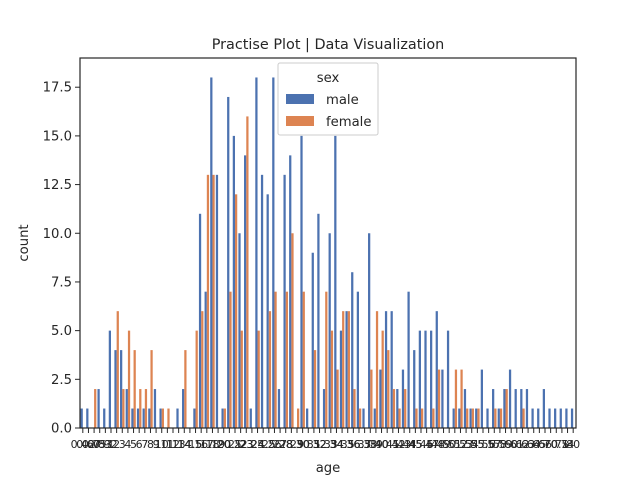 The height and width of the screenshot is (480, 640). I want to click on x-tick-label: 55, so click(477, 444).